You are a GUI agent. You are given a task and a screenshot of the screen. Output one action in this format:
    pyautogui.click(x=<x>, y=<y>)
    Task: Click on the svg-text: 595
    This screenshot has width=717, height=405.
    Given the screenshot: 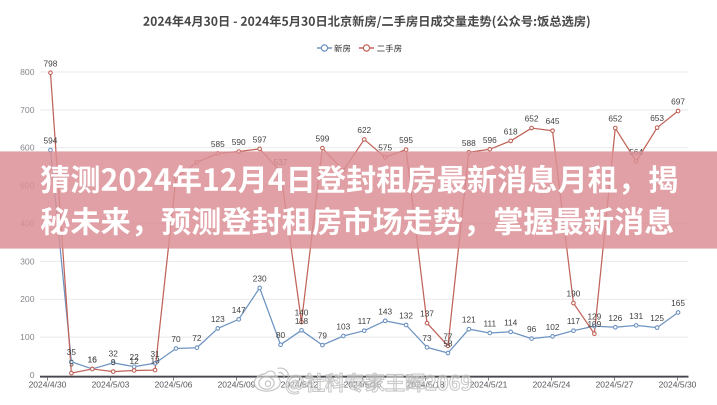 What is the action you would take?
    pyautogui.click(x=406, y=140)
    